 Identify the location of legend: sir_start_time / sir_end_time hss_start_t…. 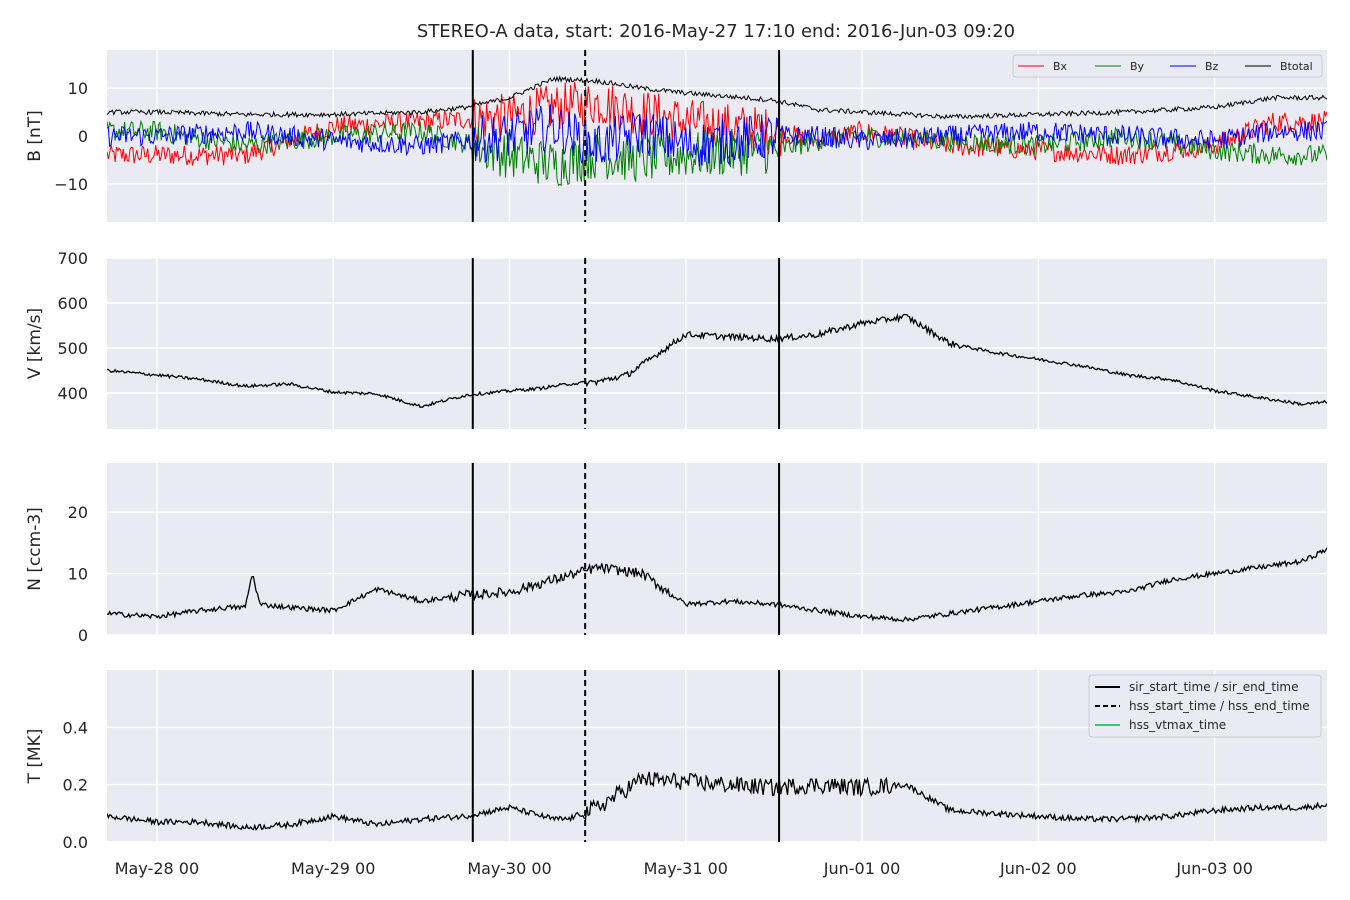
(1205, 706).